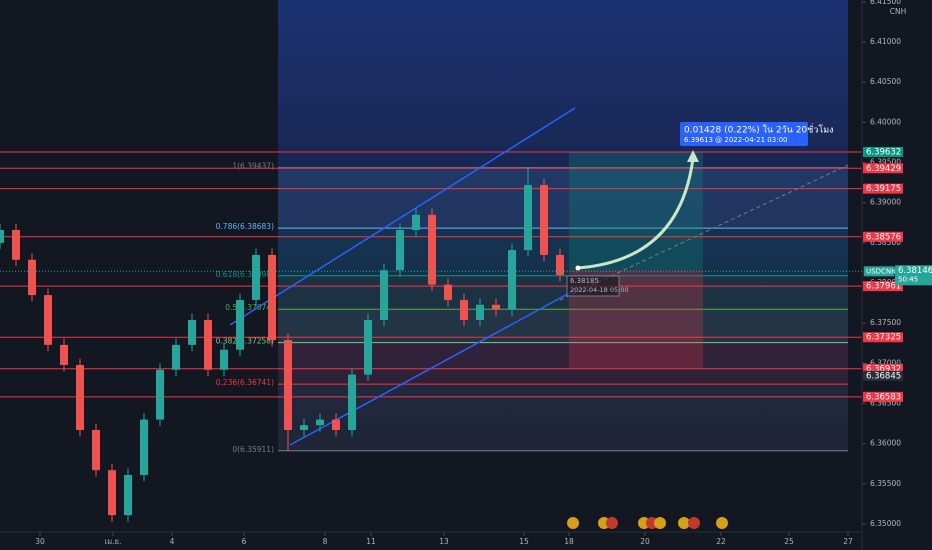 Image resolution: width=932 pixels, height=550 pixels. What do you see at coordinates (913, 275) in the screenshot?
I see `last-price-tag` at bounding box center [913, 275].